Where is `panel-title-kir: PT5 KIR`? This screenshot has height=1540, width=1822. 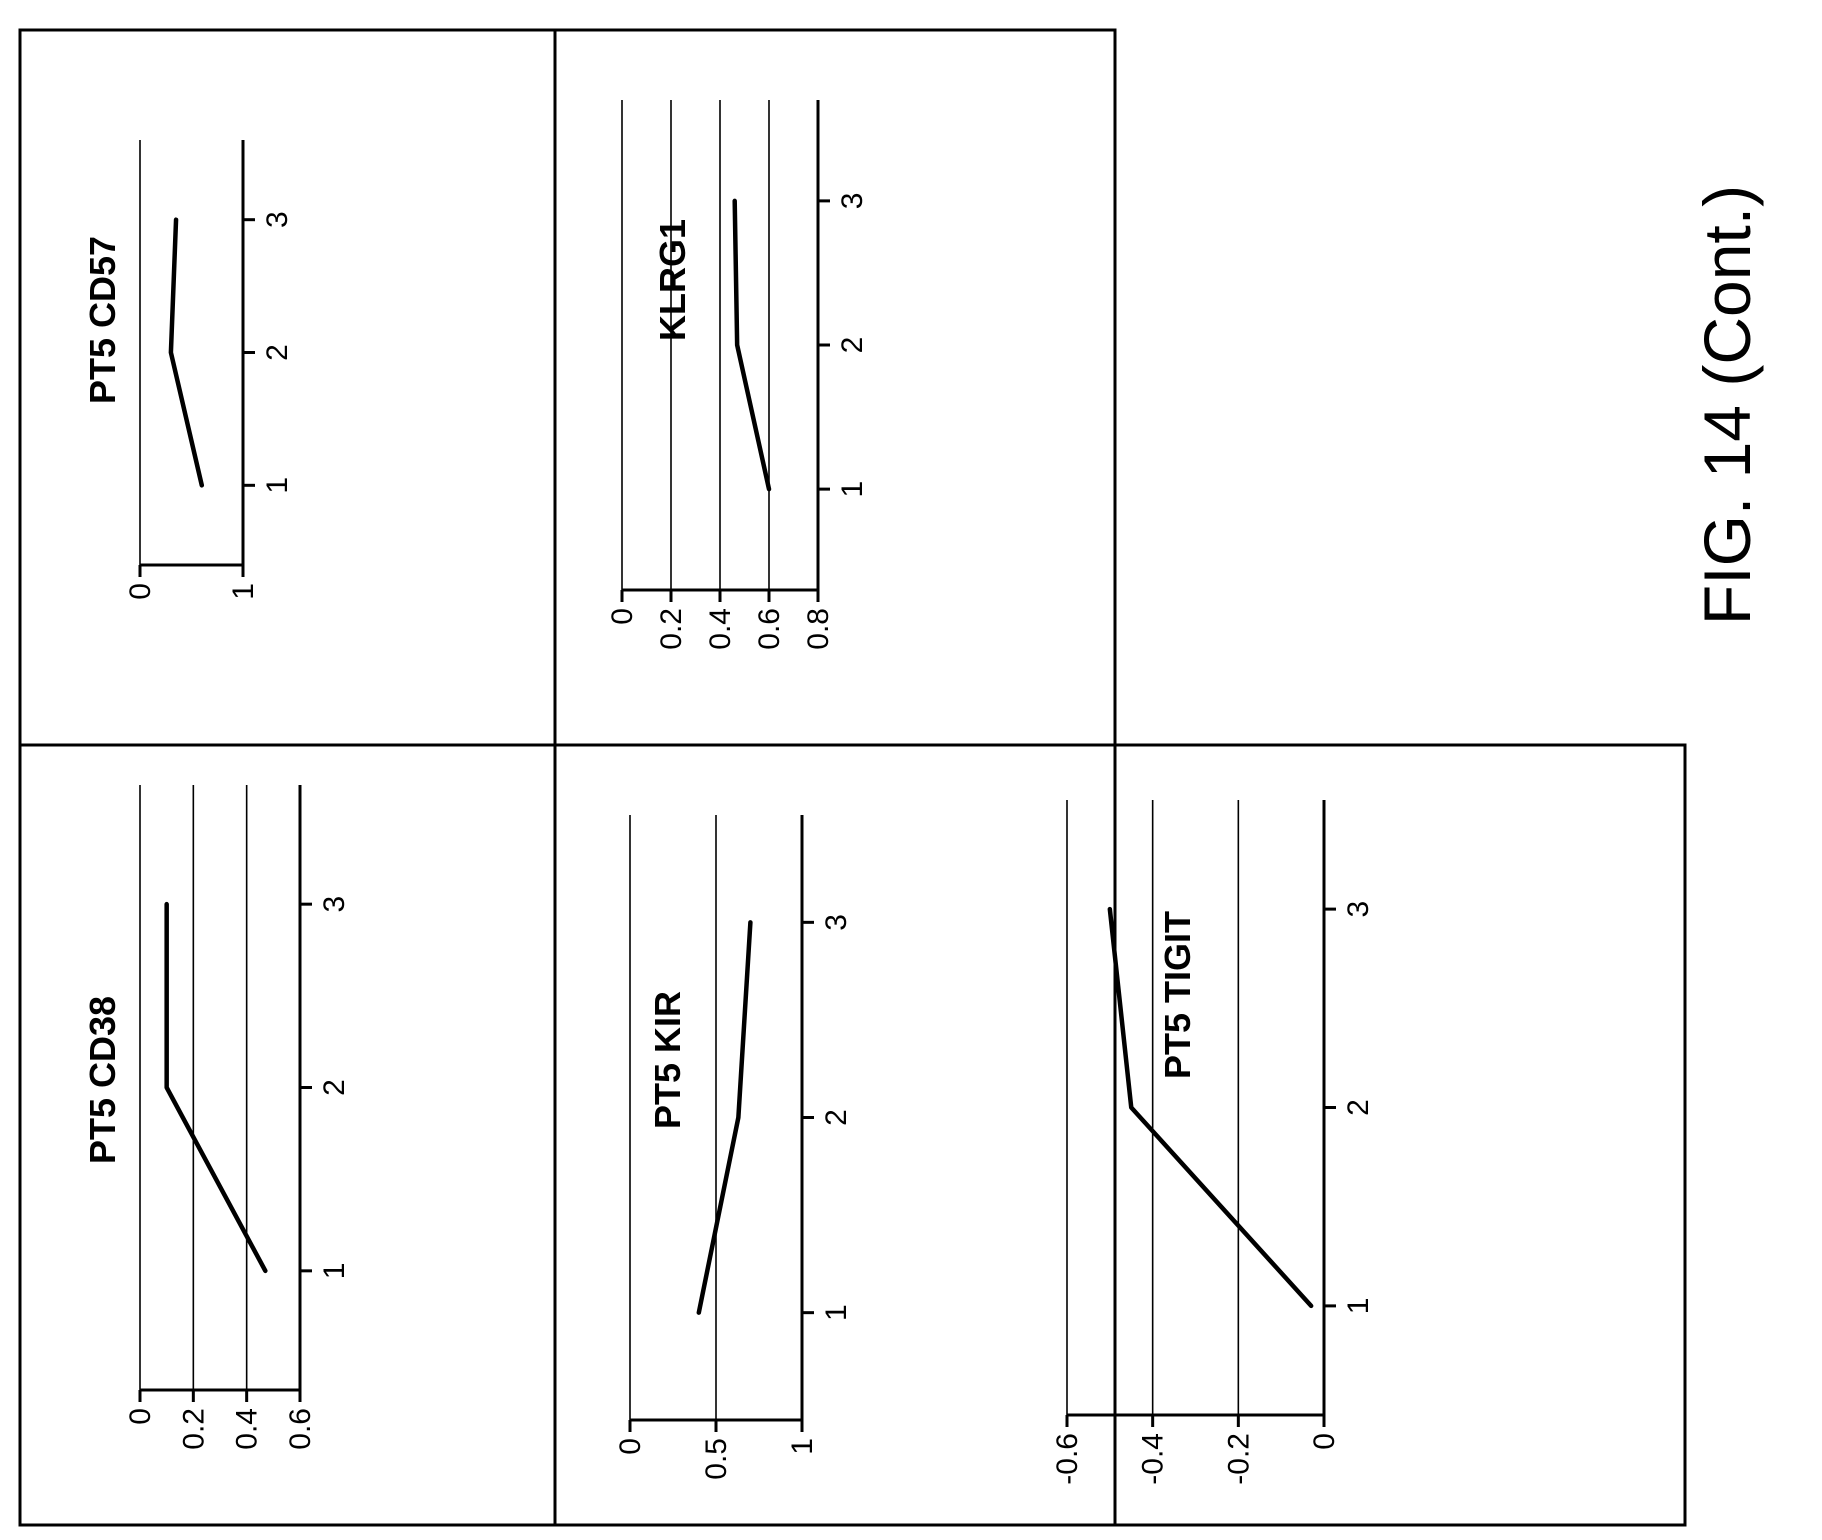
panel-title-kir: PT5 KIR is located at coordinates (667, 1060).